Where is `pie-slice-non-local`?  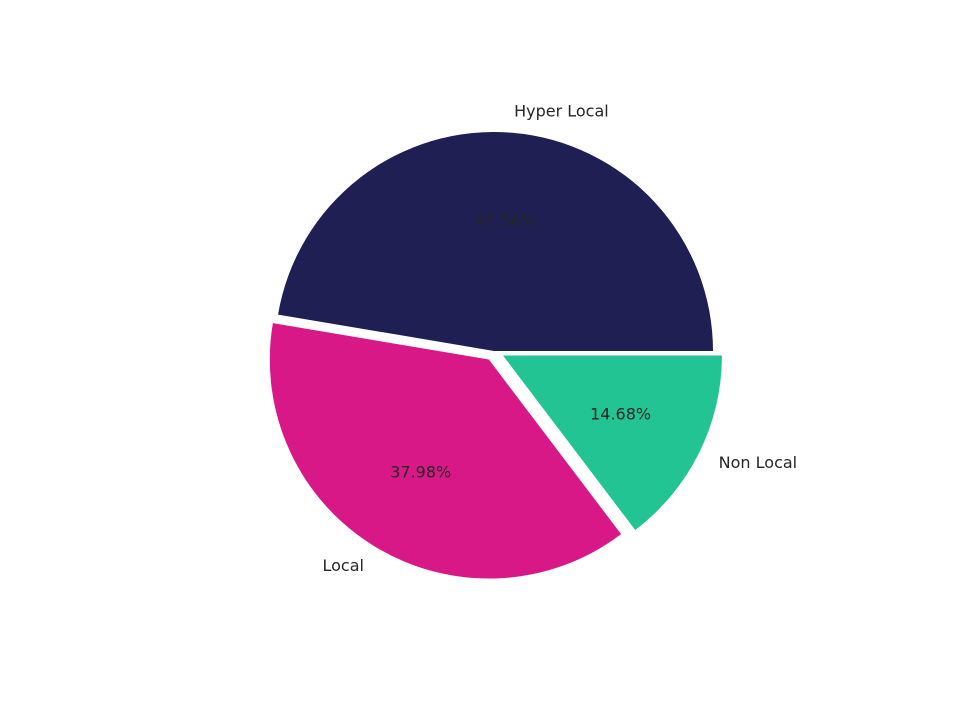 pie-slice-non-local is located at coordinates (612, 443).